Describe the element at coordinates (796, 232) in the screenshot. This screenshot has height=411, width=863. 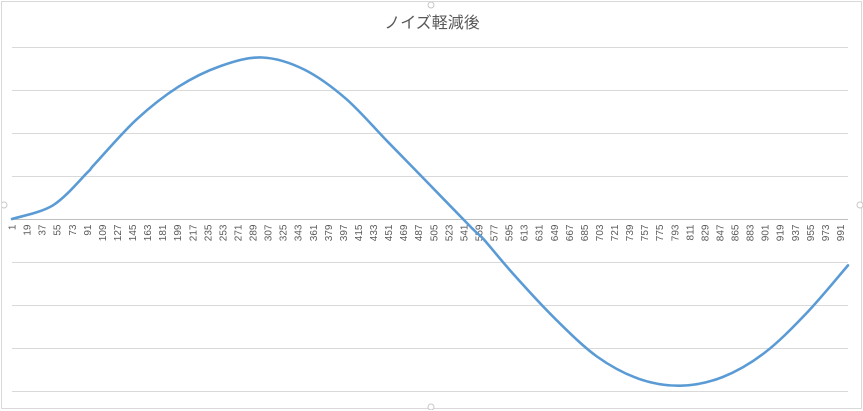
I see `x-tick-label: 937` at that location.